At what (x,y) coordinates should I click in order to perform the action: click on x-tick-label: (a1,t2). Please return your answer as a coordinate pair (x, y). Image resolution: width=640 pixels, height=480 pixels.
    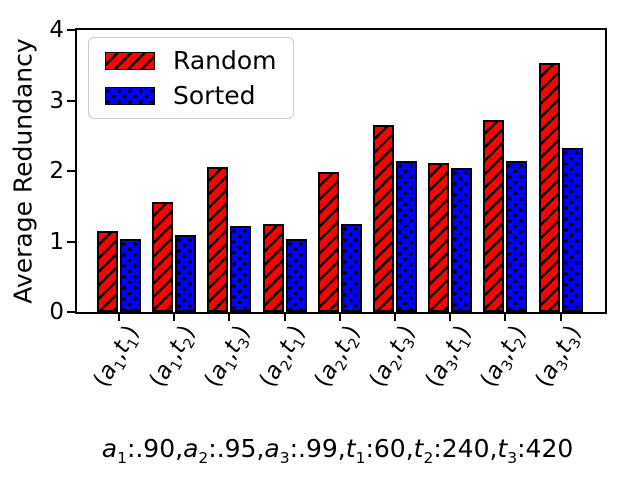
    Looking at the image, I should click on (172, 356).